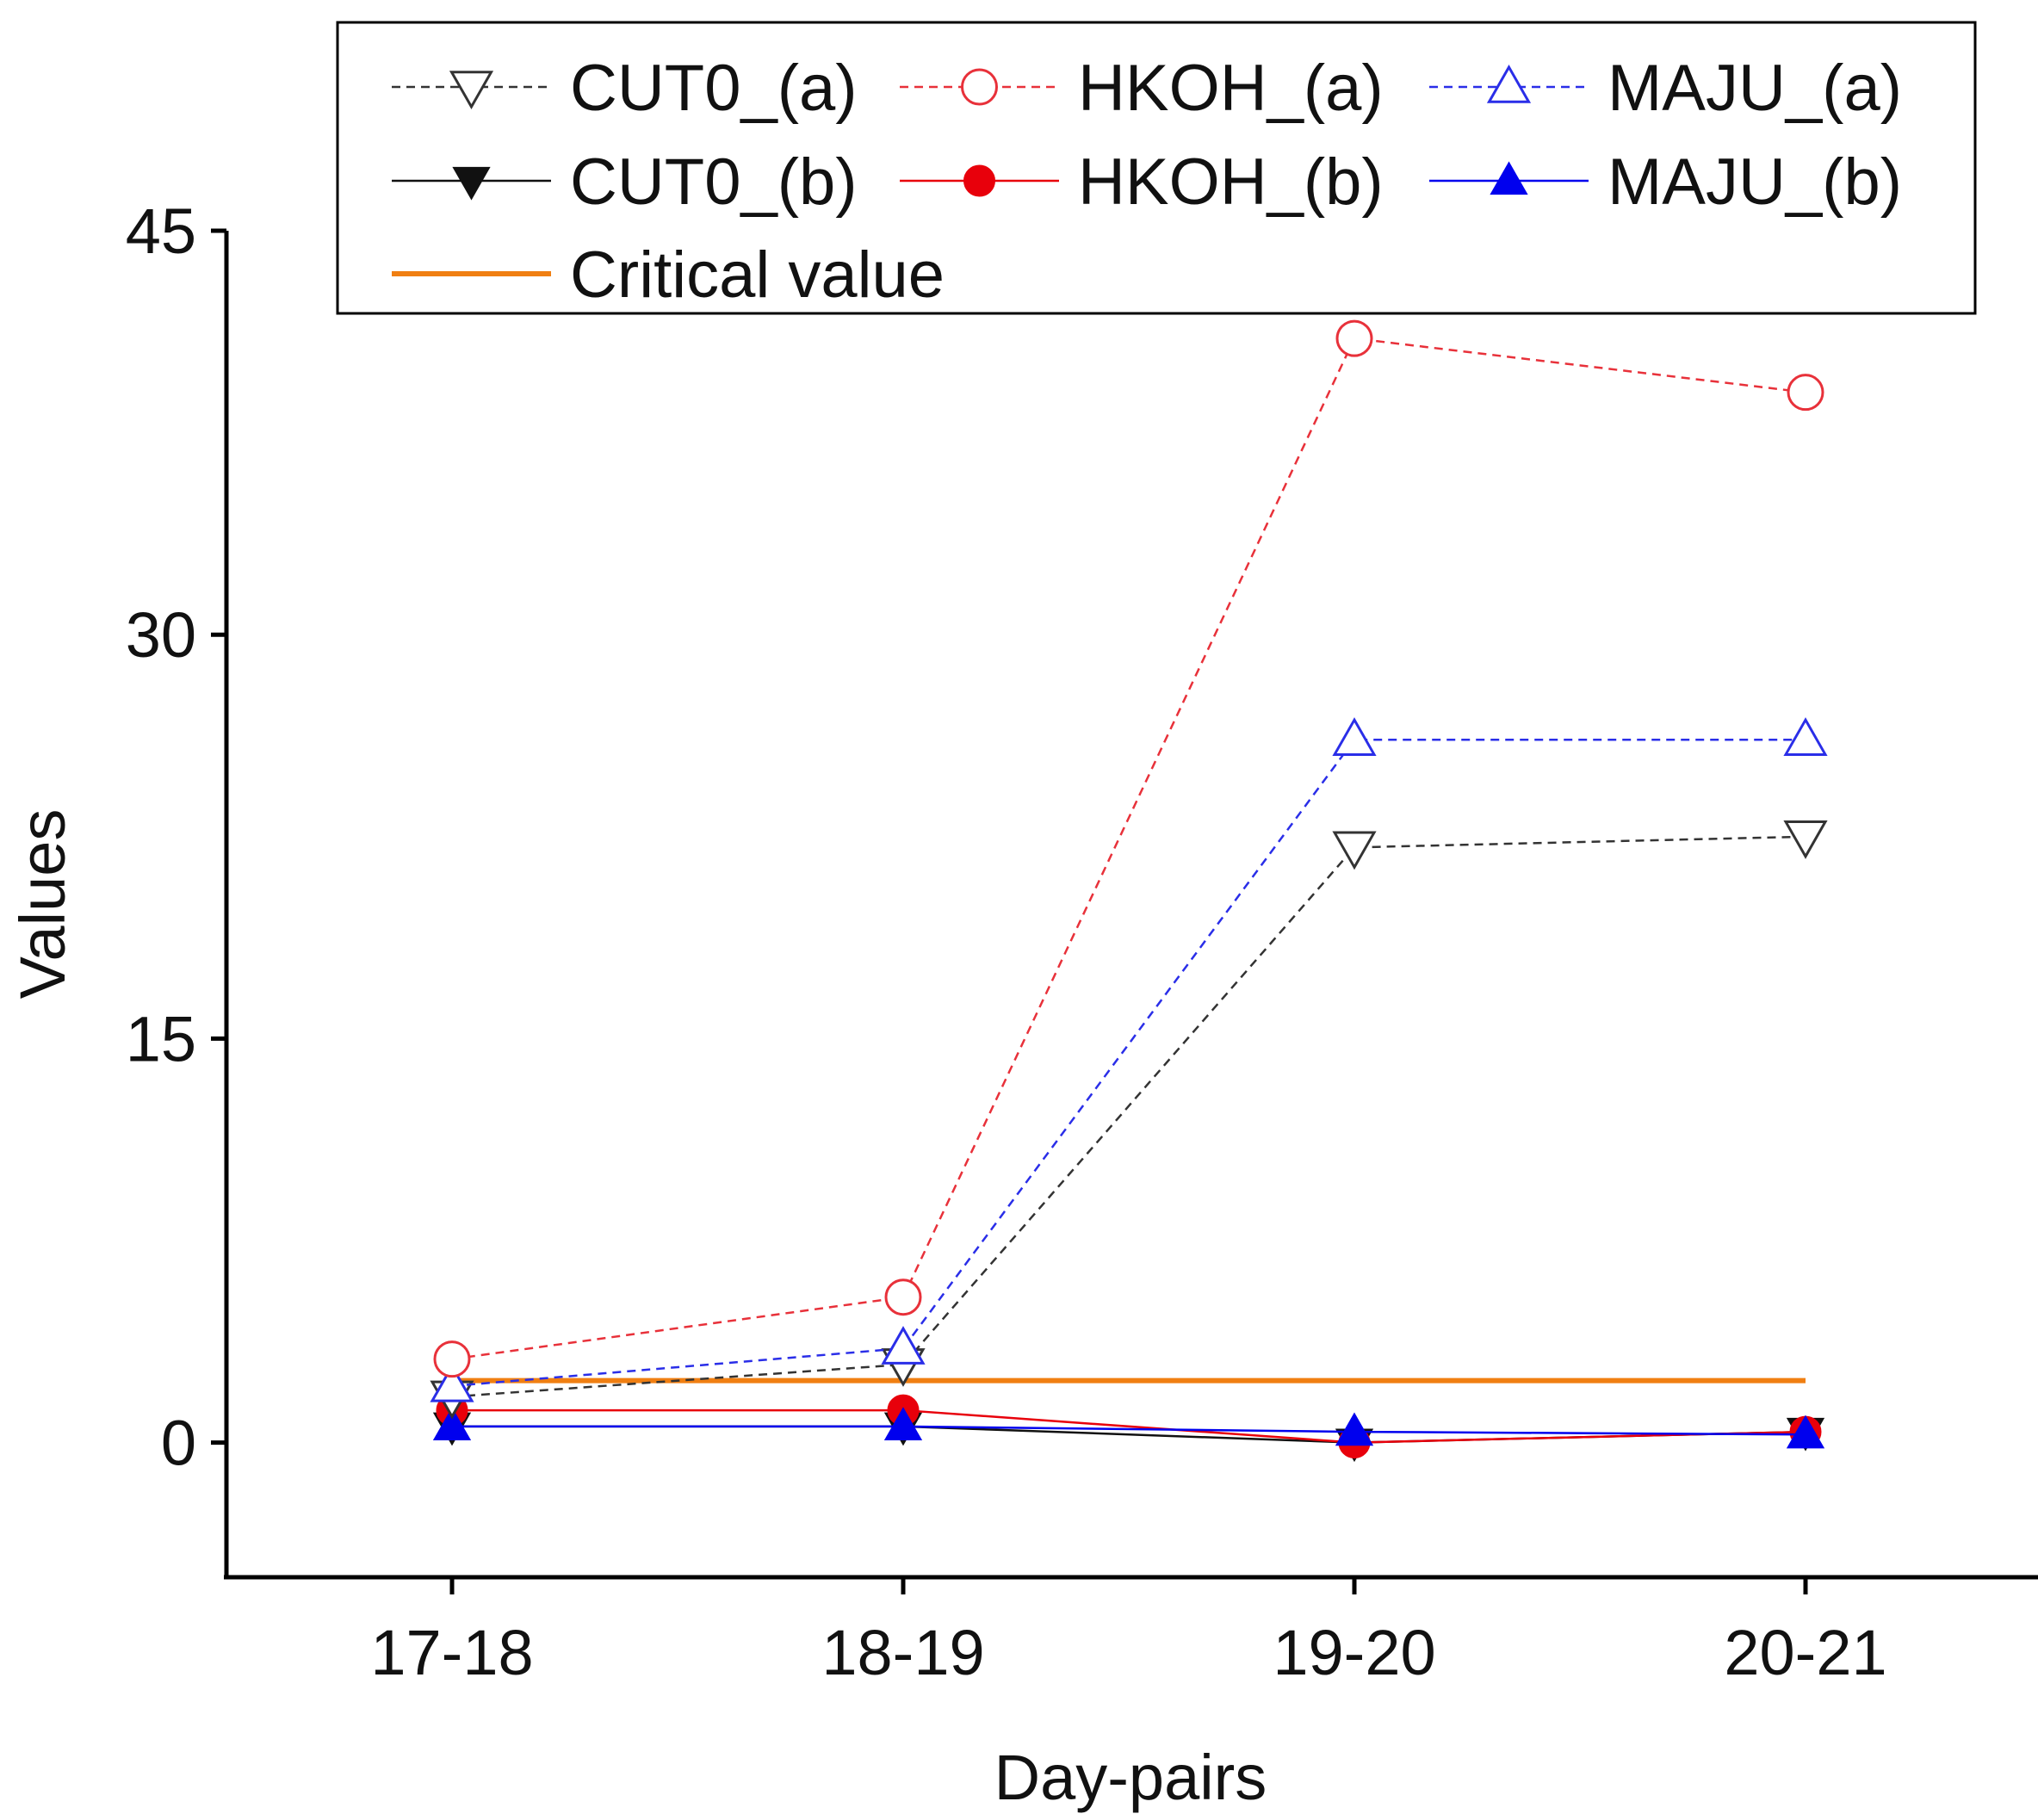 The image size is (2038, 1820). I want to click on series-maju-b, so click(1128, 1428).